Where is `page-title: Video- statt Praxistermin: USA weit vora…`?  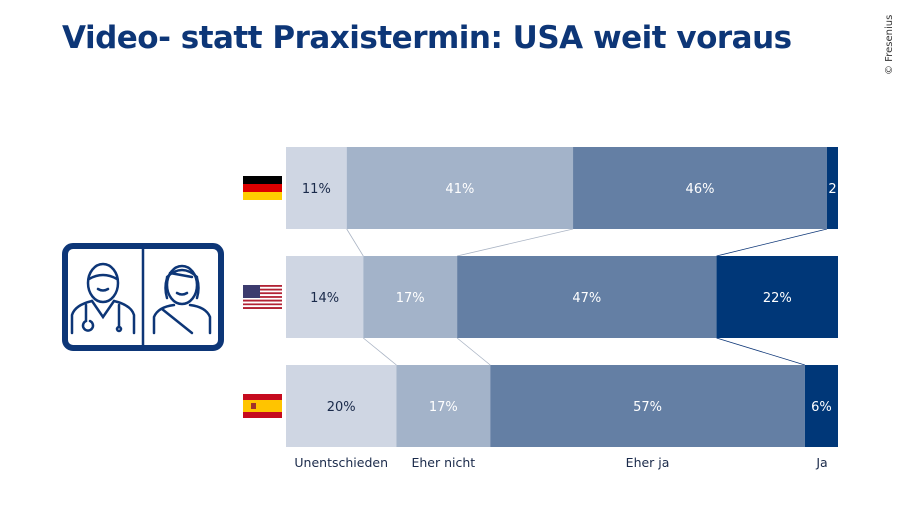
page-title: Video- statt Praxistermin: USA weit vora… is located at coordinates (427, 38).